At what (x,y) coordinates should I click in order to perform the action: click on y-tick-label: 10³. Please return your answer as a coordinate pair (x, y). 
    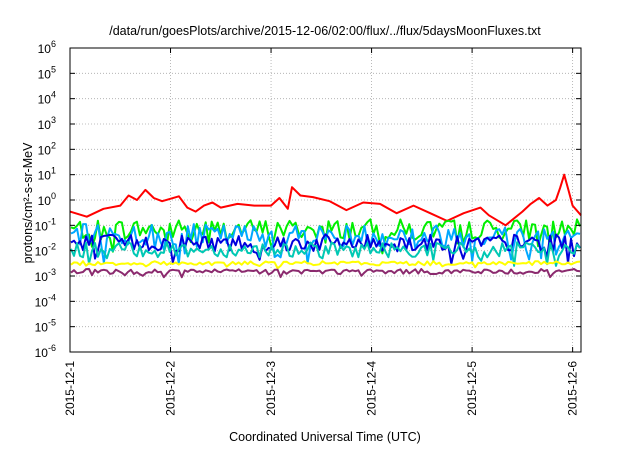
    Looking at the image, I should click on (47, 123).